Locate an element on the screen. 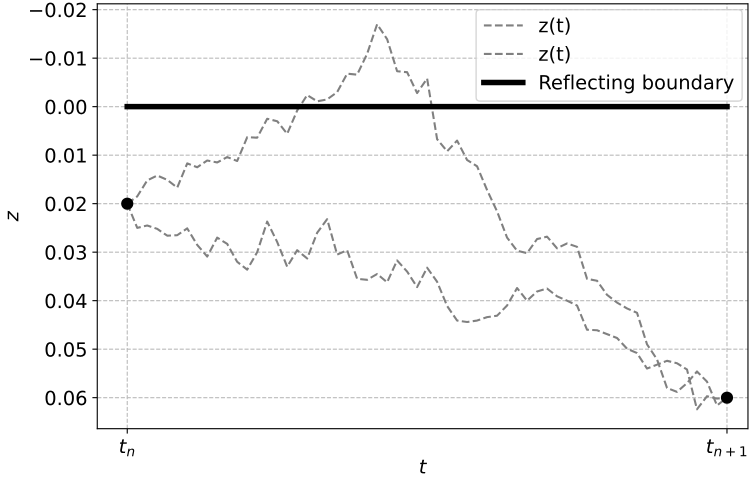 The height and width of the screenshot is (479, 754). x-tick-label: t$_{n+1}$ is located at coordinates (726, 447).